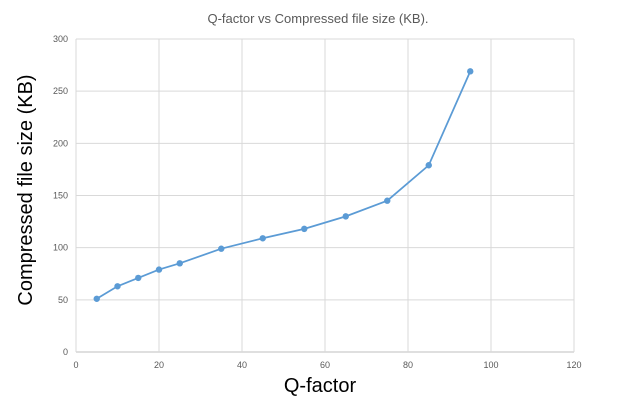 The height and width of the screenshot is (413, 628). I want to click on x-axis-label: Q-factor, so click(320, 386).